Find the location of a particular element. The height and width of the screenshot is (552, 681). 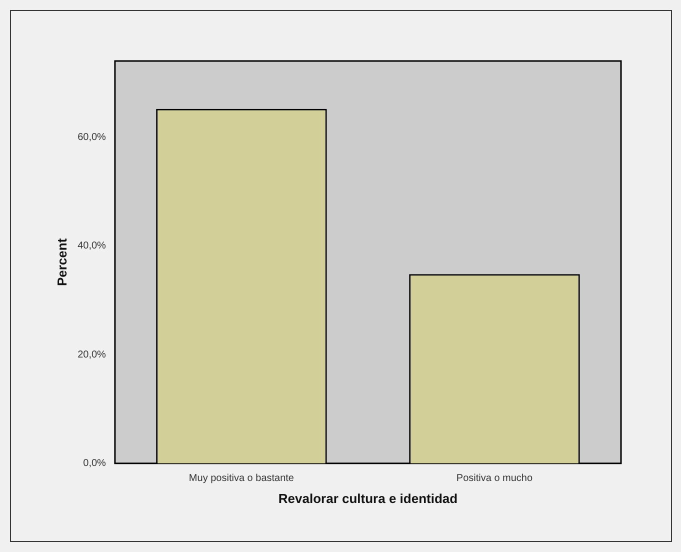

x-tick-label: Muy positiva o bastante is located at coordinates (241, 478).